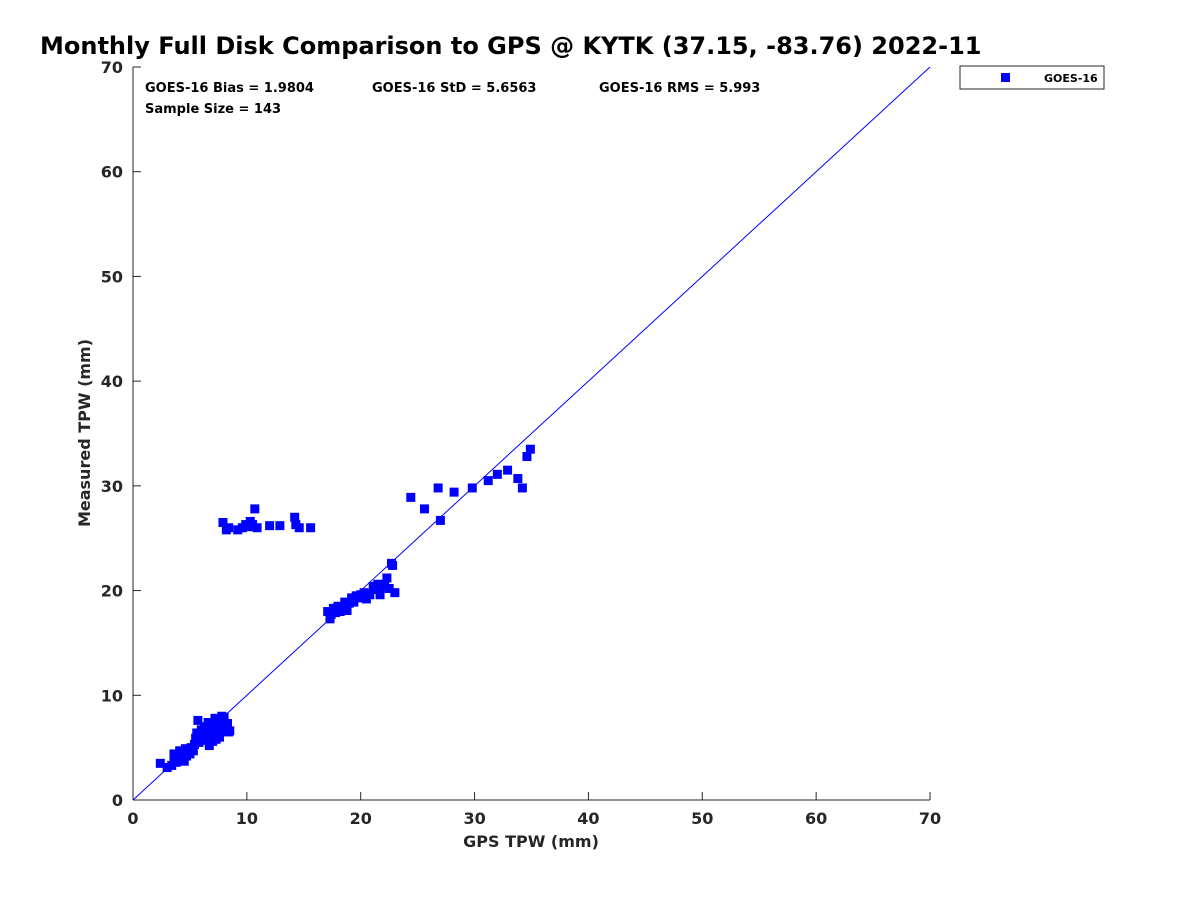 Image resolution: width=1200 pixels, height=900 pixels. What do you see at coordinates (531, 841) in the screenshot?
I see `x-axis-label: GPS TPW (mm)` at bounding box center [531, 841].